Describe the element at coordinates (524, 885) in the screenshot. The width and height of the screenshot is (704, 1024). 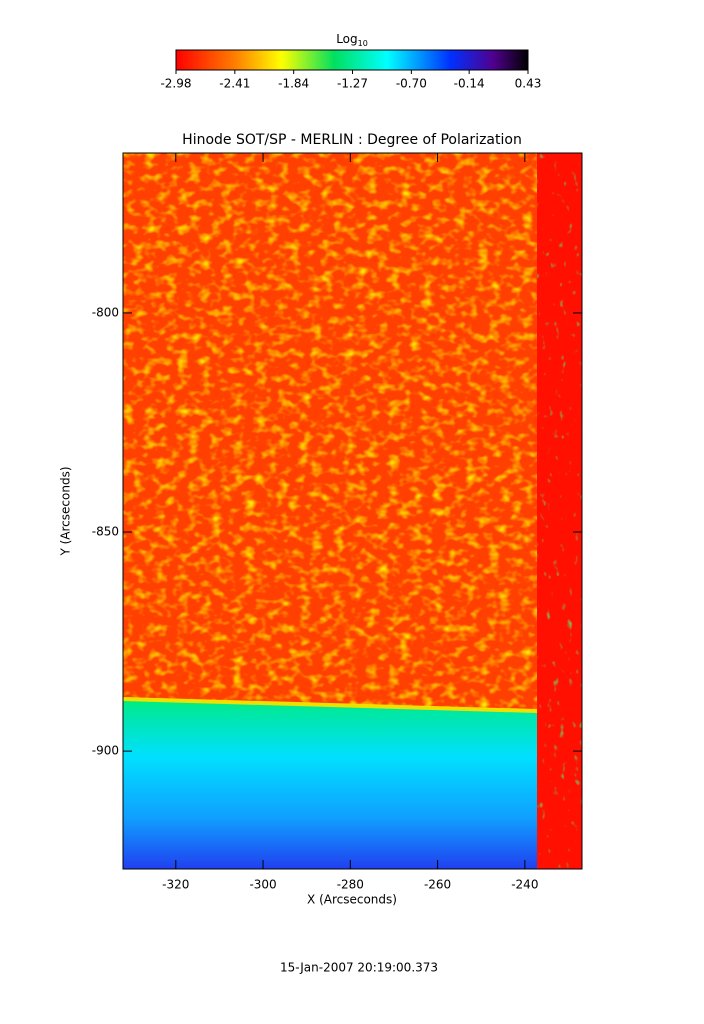
I see `x-tick-label: -240` at that location.